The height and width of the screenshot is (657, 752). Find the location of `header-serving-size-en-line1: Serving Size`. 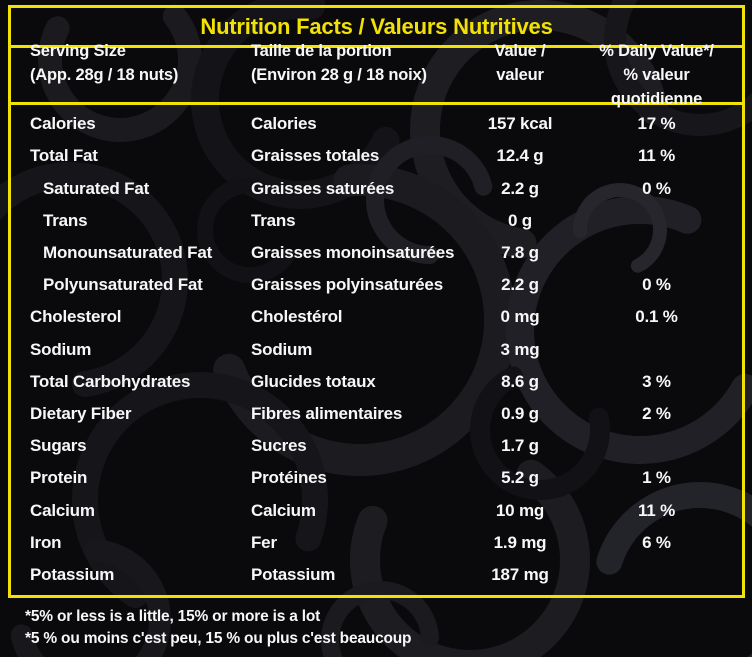

header-serving-size-en-line1: Serving Size is located at coordinates (78, 51).